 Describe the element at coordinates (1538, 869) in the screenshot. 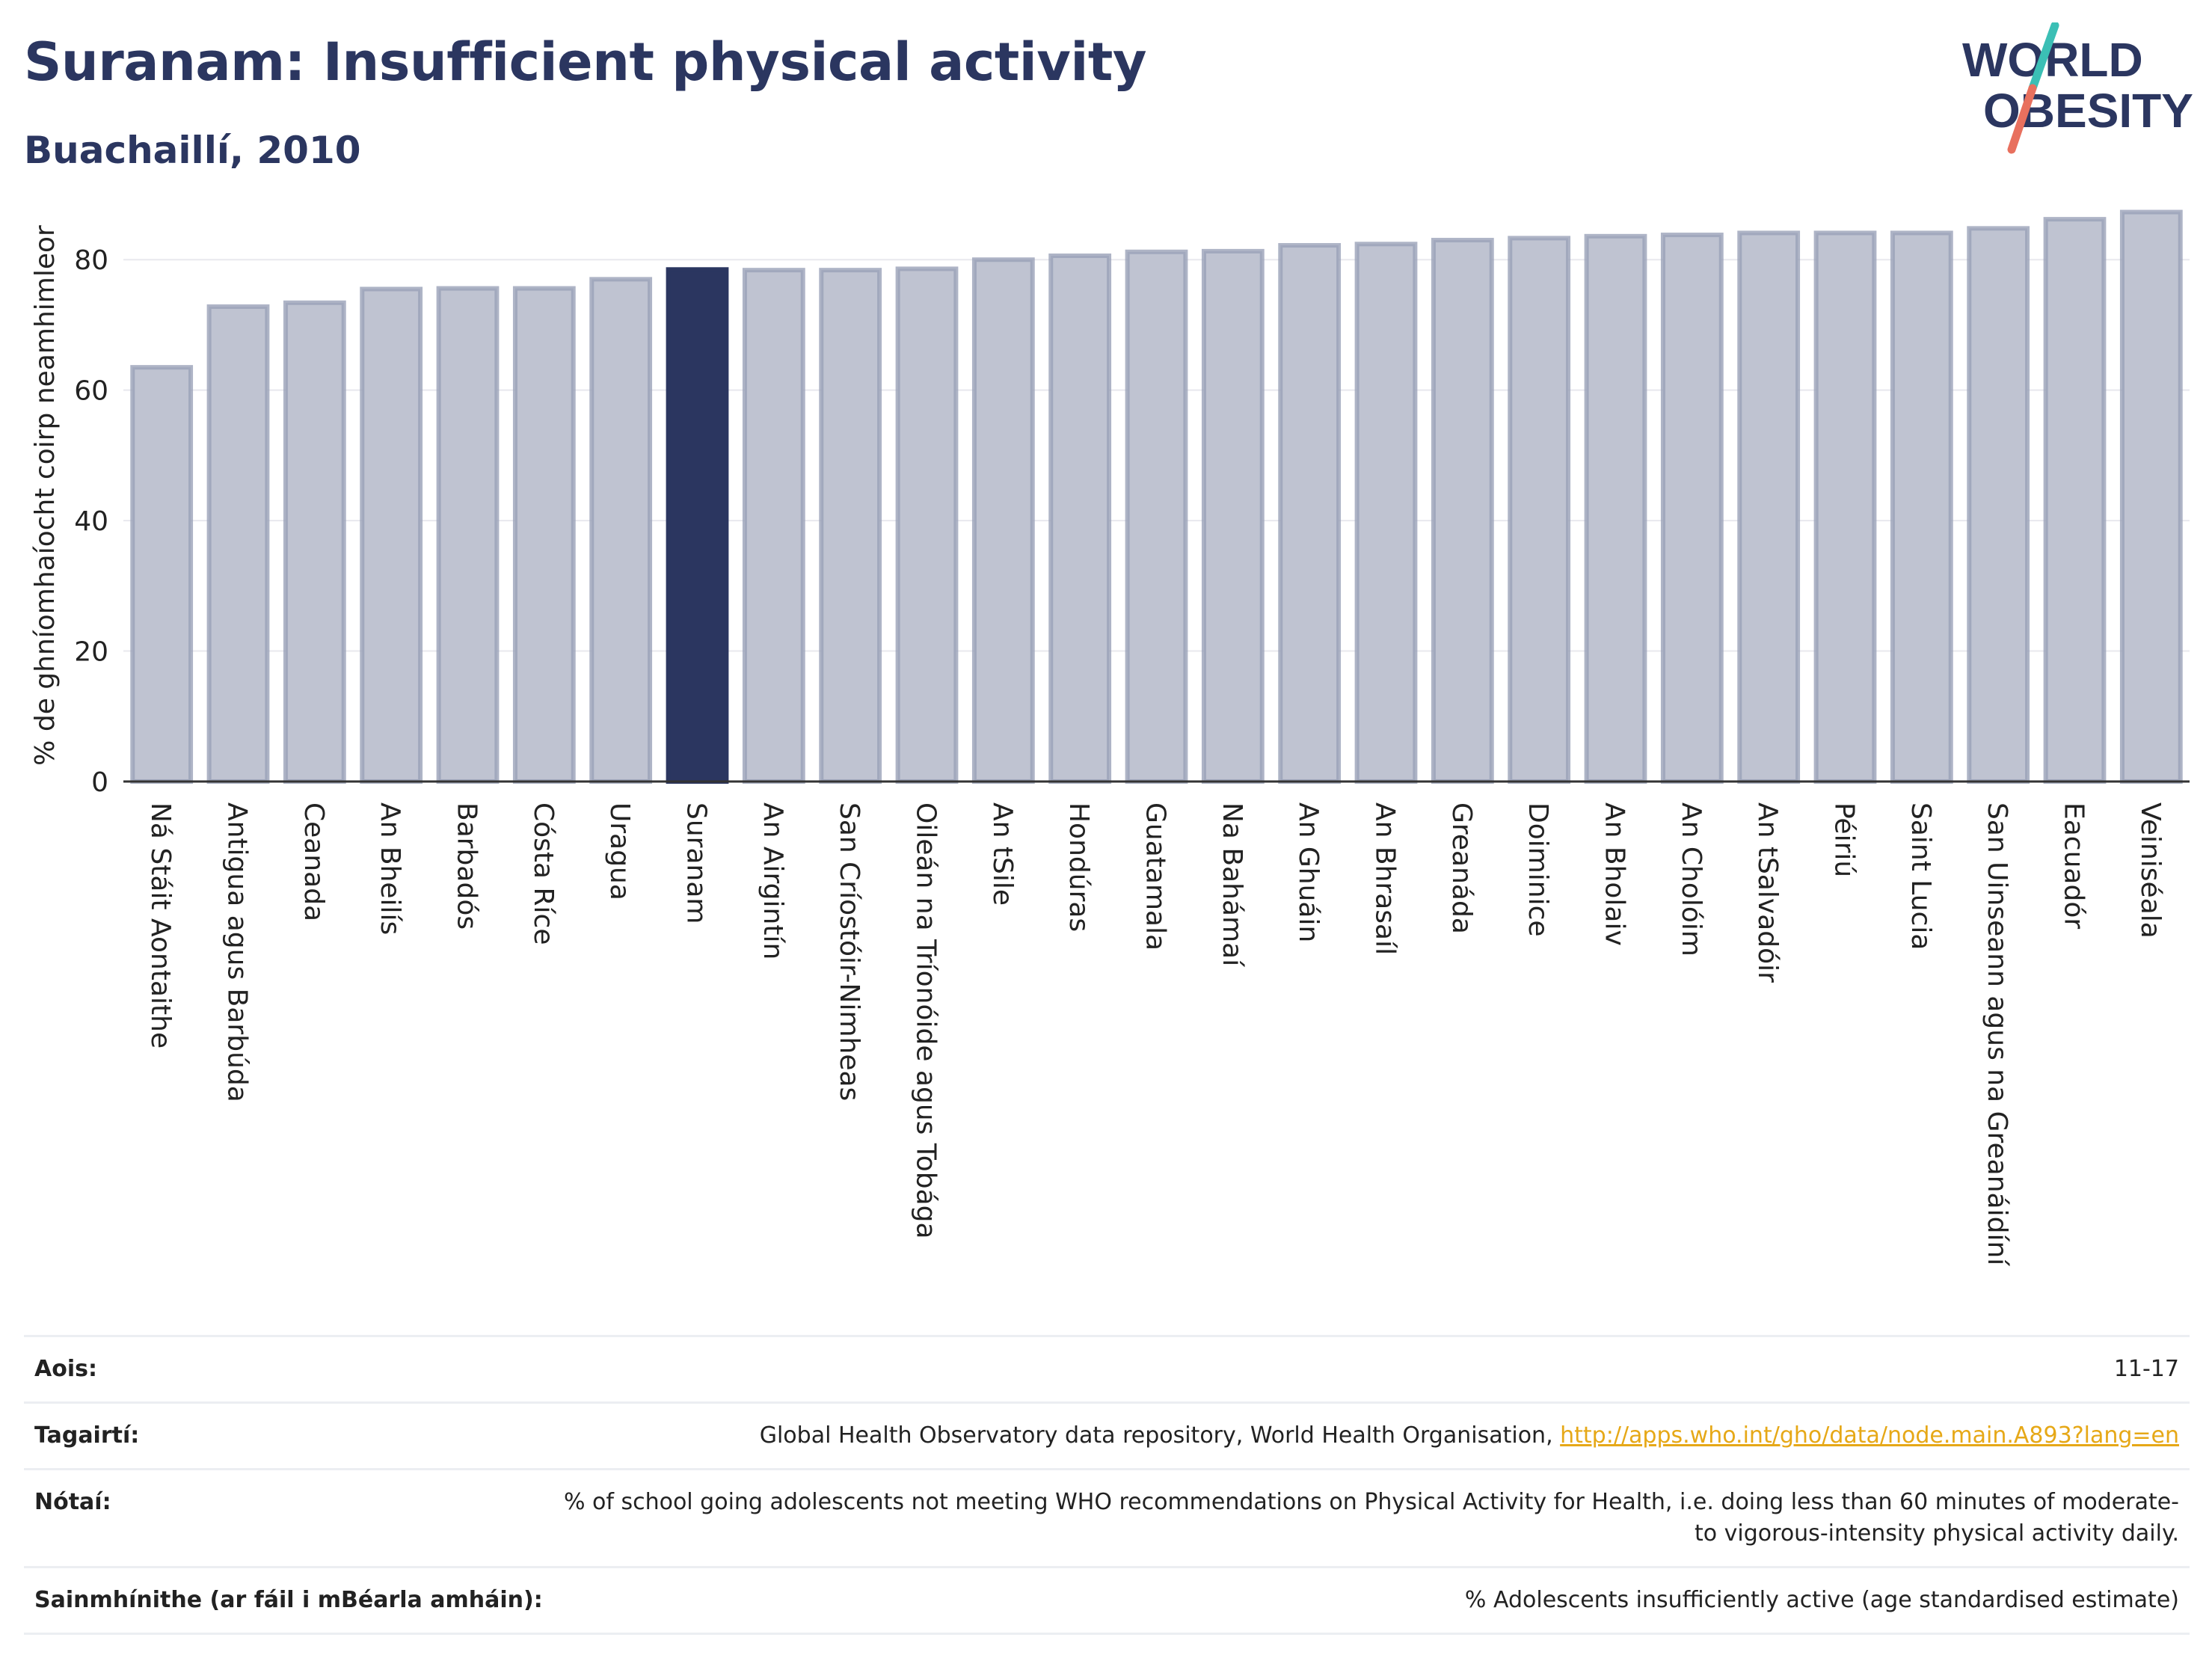

I see `x-tick-label: Doiminice` at that location.